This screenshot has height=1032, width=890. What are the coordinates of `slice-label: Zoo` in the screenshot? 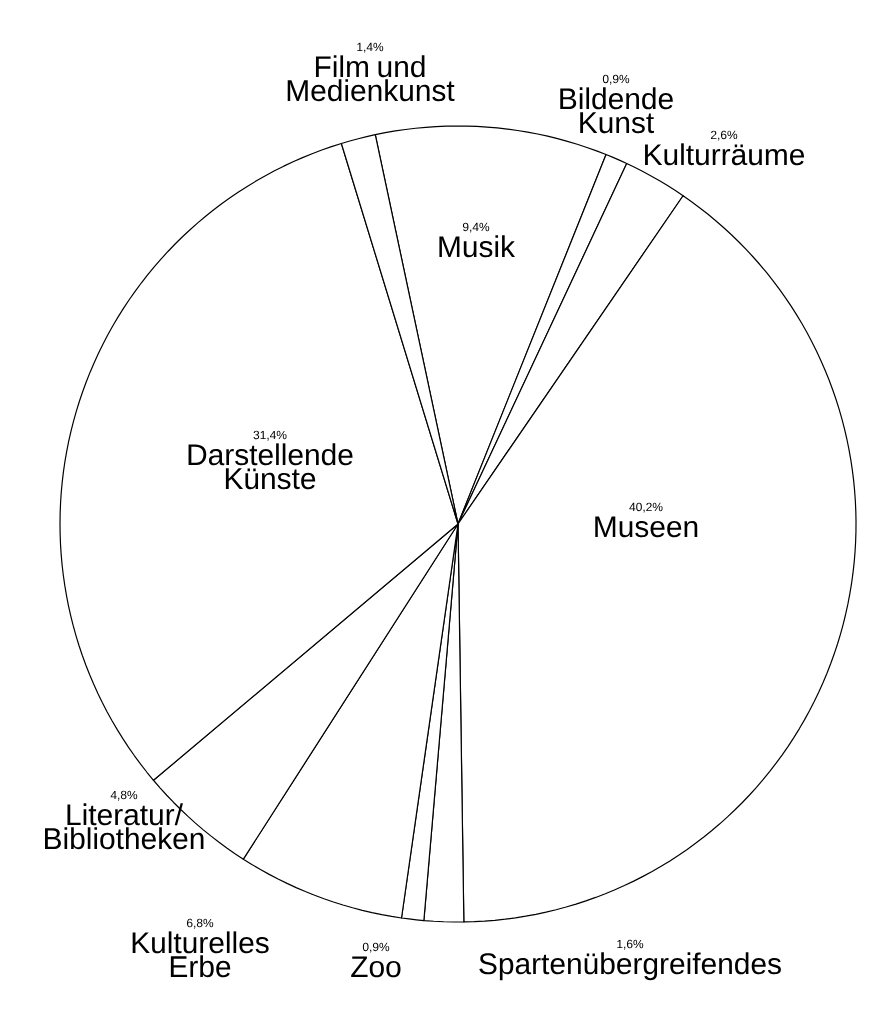 It's located at (376, 967).